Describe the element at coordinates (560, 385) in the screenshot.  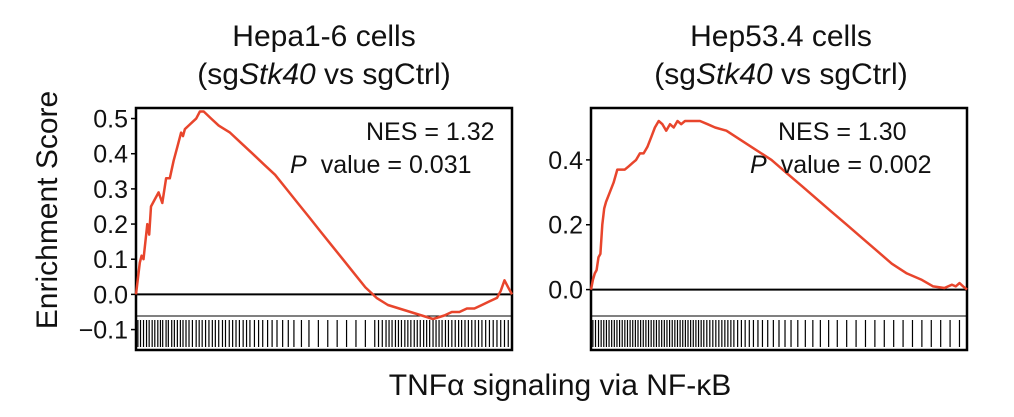
I see `x-axis-label: TNFα signaling via NF-κB` at that location.